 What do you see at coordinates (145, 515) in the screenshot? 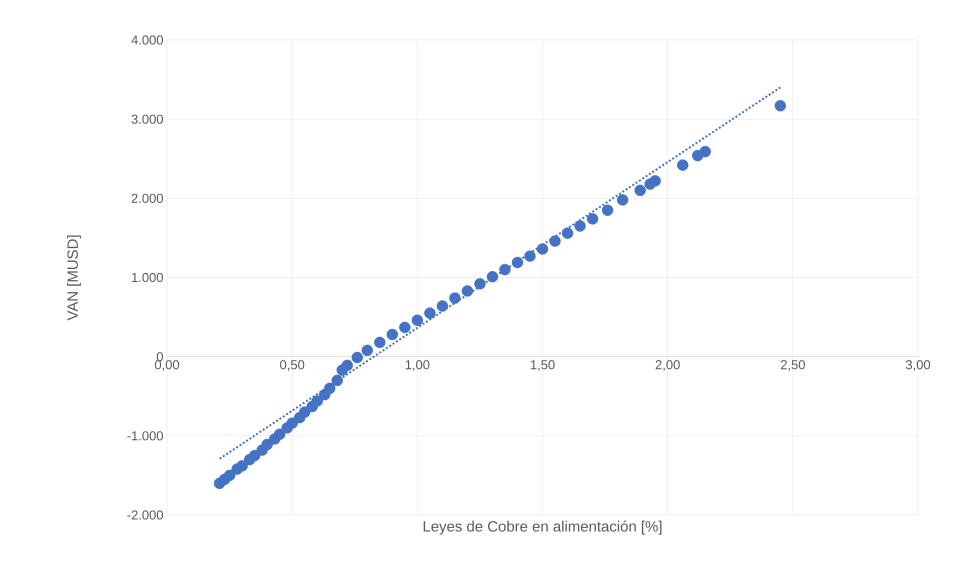
I see `y-tick-label: -2.000` at bounding box center [145, 515].